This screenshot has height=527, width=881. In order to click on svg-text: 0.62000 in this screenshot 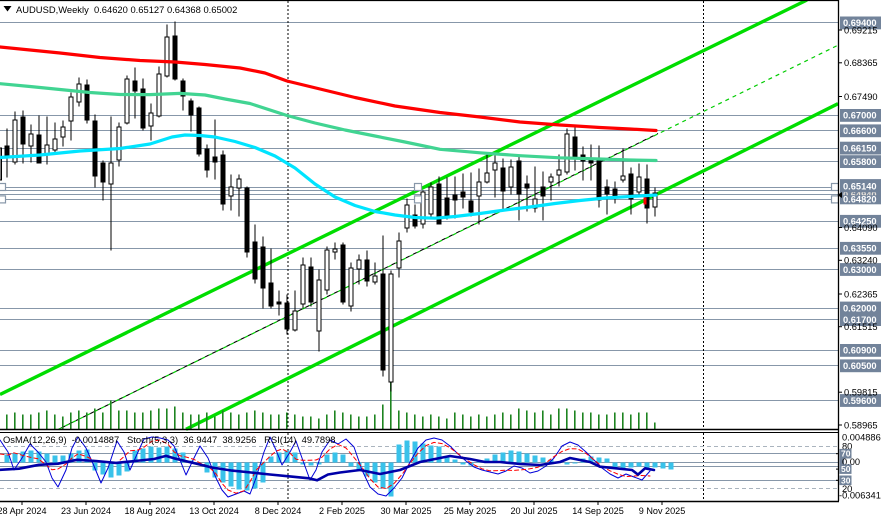, I will do `click(860, 308)`.